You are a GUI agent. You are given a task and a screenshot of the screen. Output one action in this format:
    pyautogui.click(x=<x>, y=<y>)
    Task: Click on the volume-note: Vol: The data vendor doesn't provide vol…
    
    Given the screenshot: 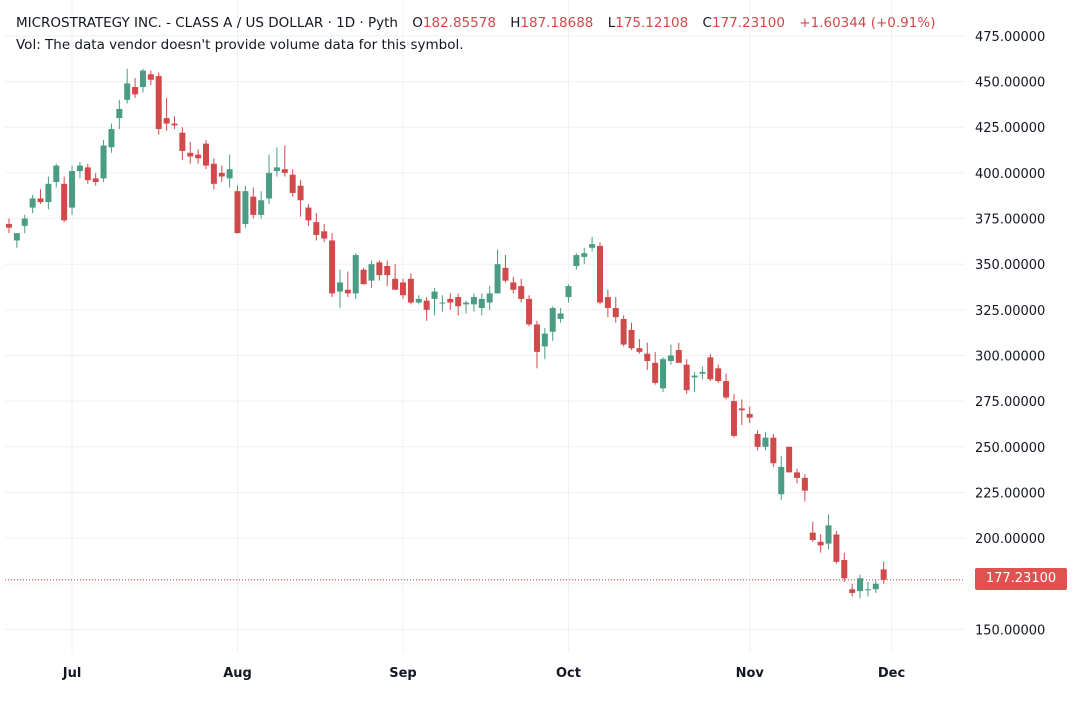 What is the action you would take?
    pyautogui.click(x=240, y=45)
    